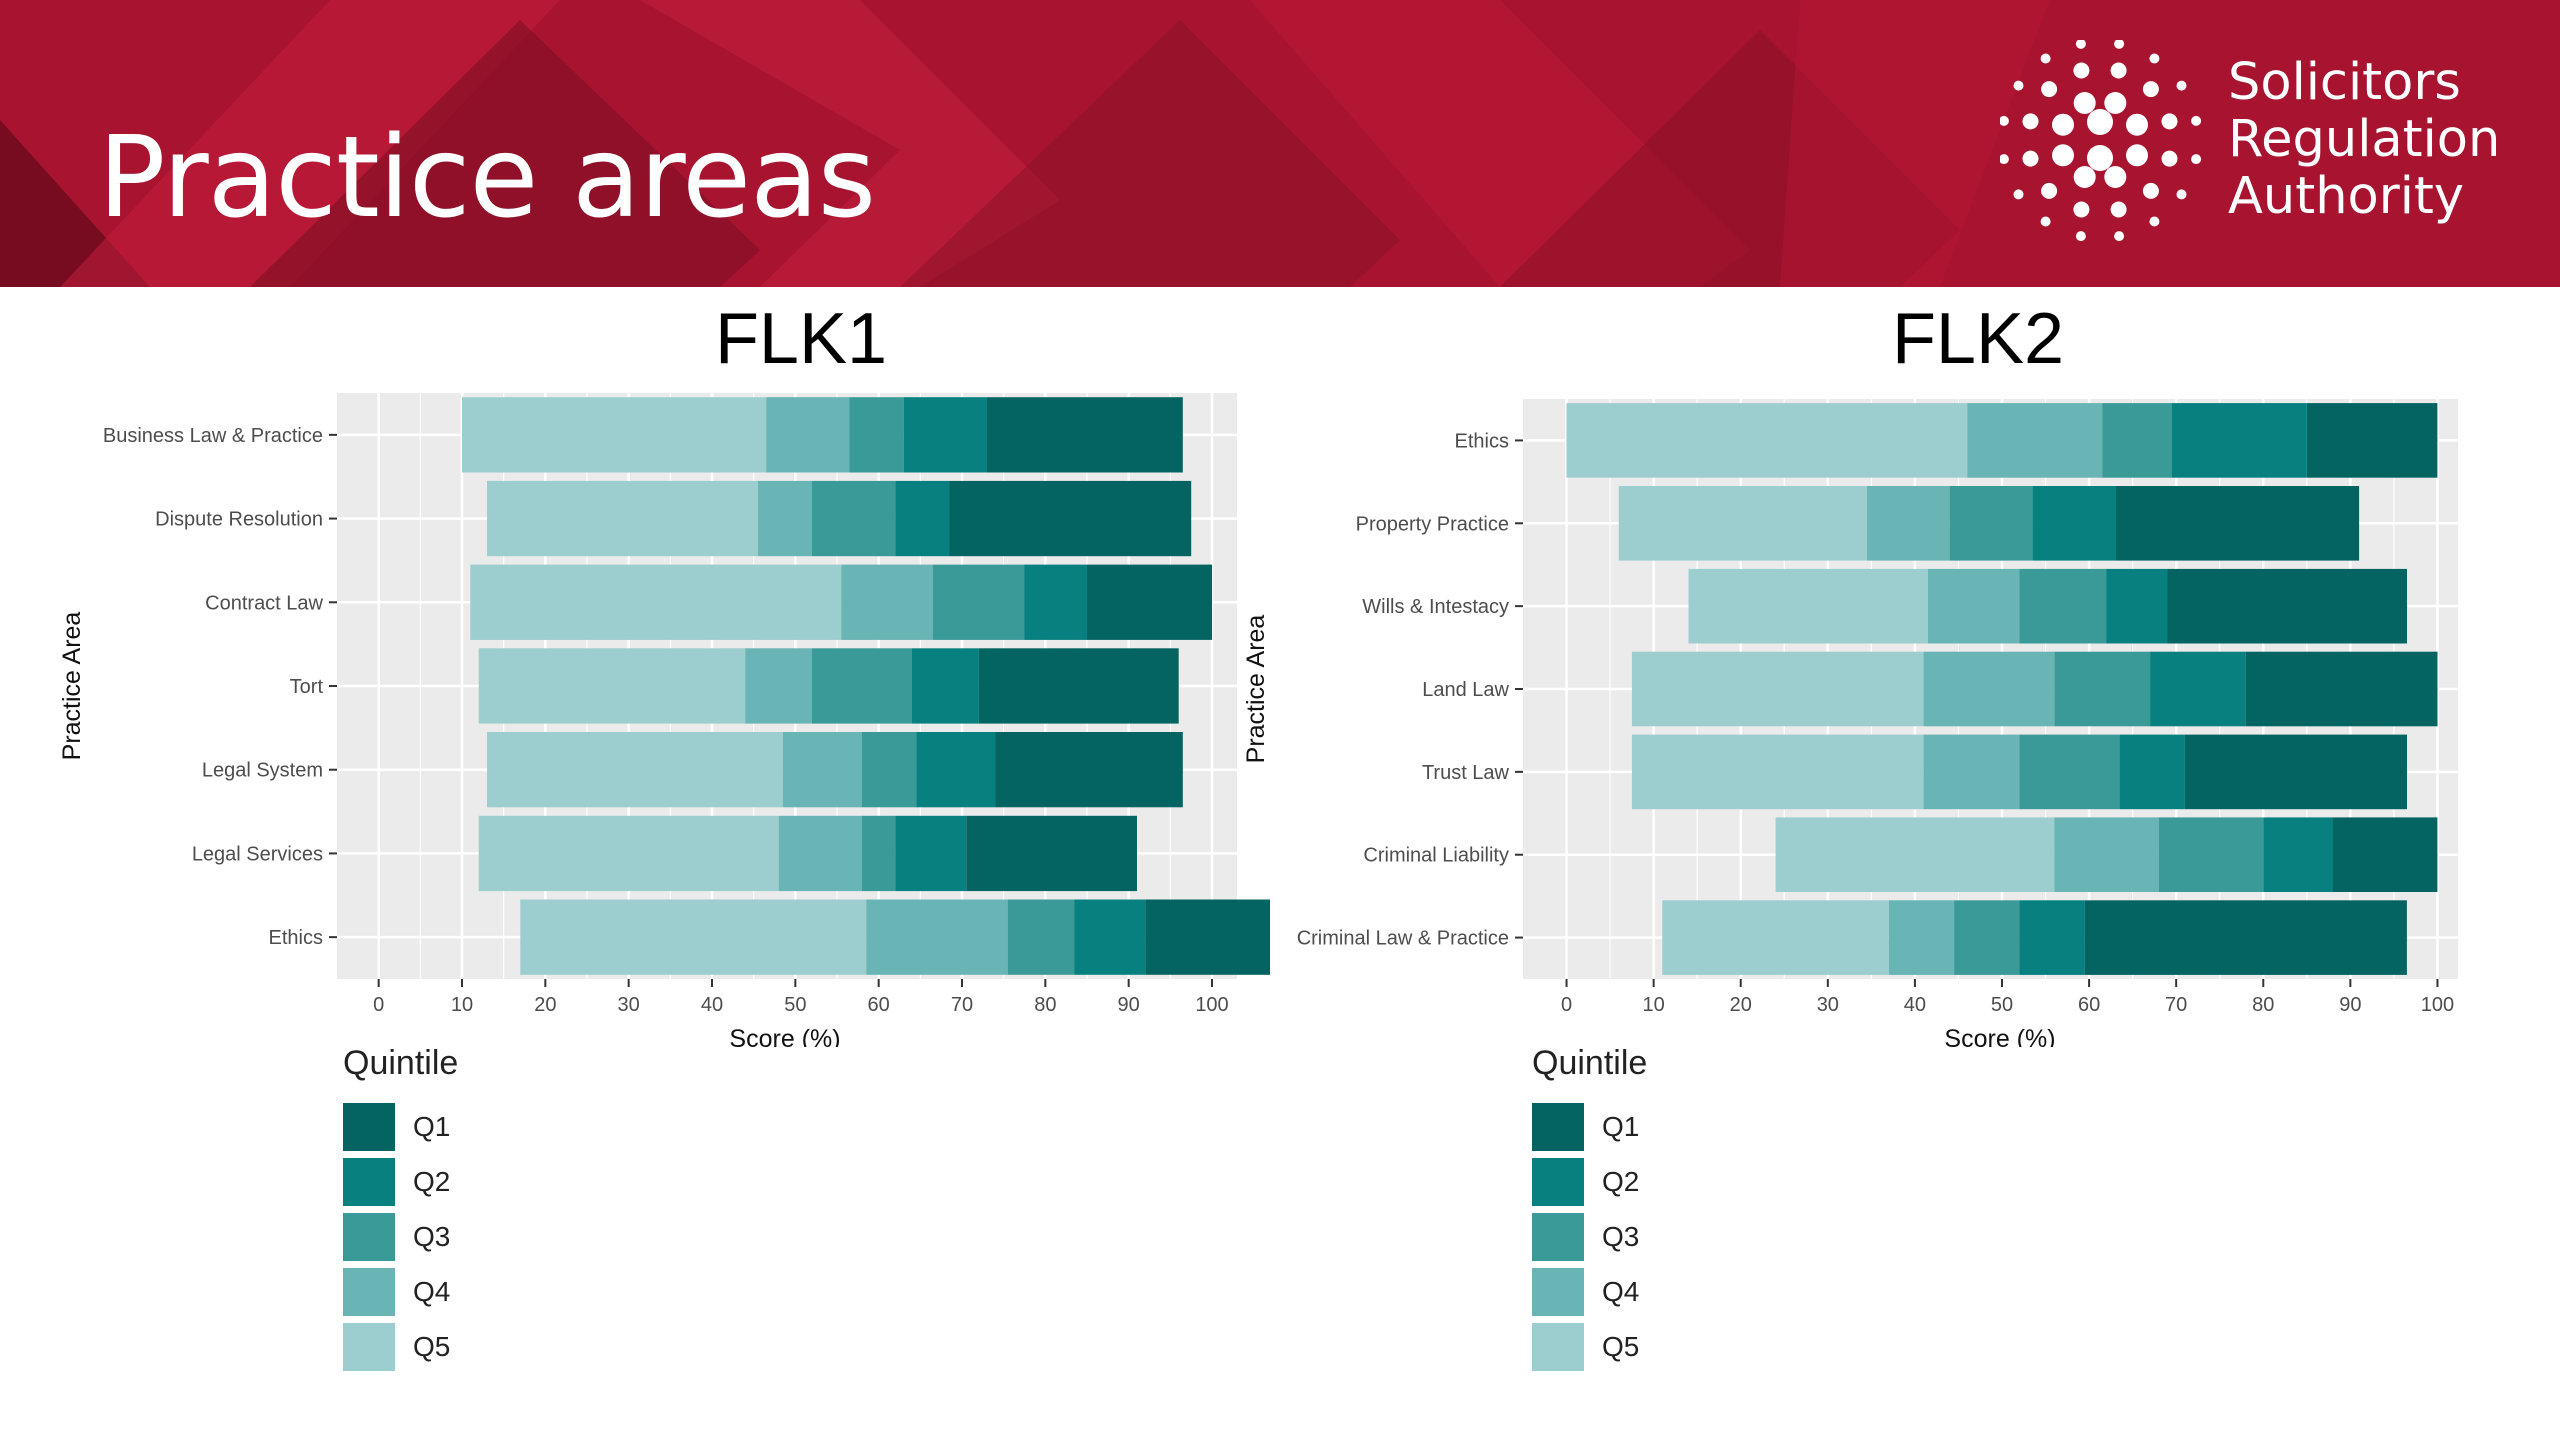 The width and height of the screenshot is (2560, 1440). Describe the element at coordinates (264, 603) in the screenshot. I see `y-tick-label: Contract Law` at that location.